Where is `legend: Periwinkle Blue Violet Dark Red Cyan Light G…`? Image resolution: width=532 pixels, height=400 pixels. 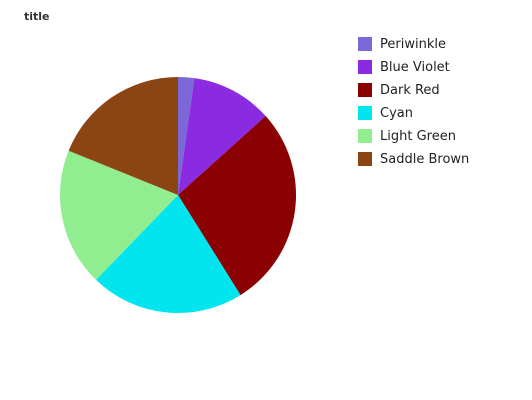
legend: Periwinkle Blue Violet Dark Red Cyan Light G… is located at coordinates (445, 103).